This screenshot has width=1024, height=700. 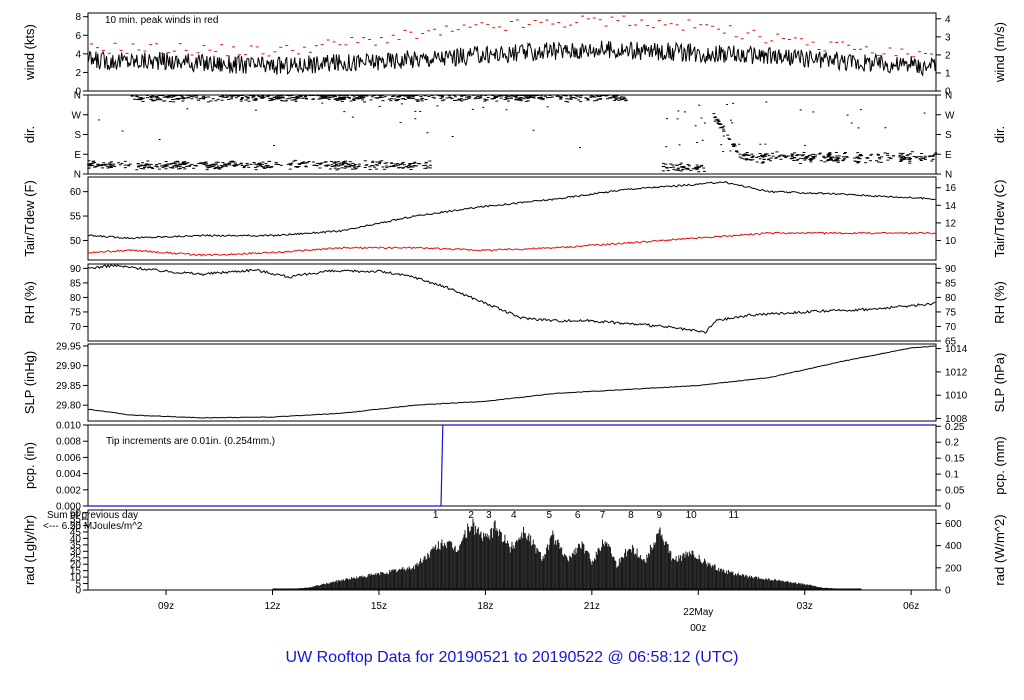 I want to click on rh-ytick-right-label: 85, so click(x=951, y=283).